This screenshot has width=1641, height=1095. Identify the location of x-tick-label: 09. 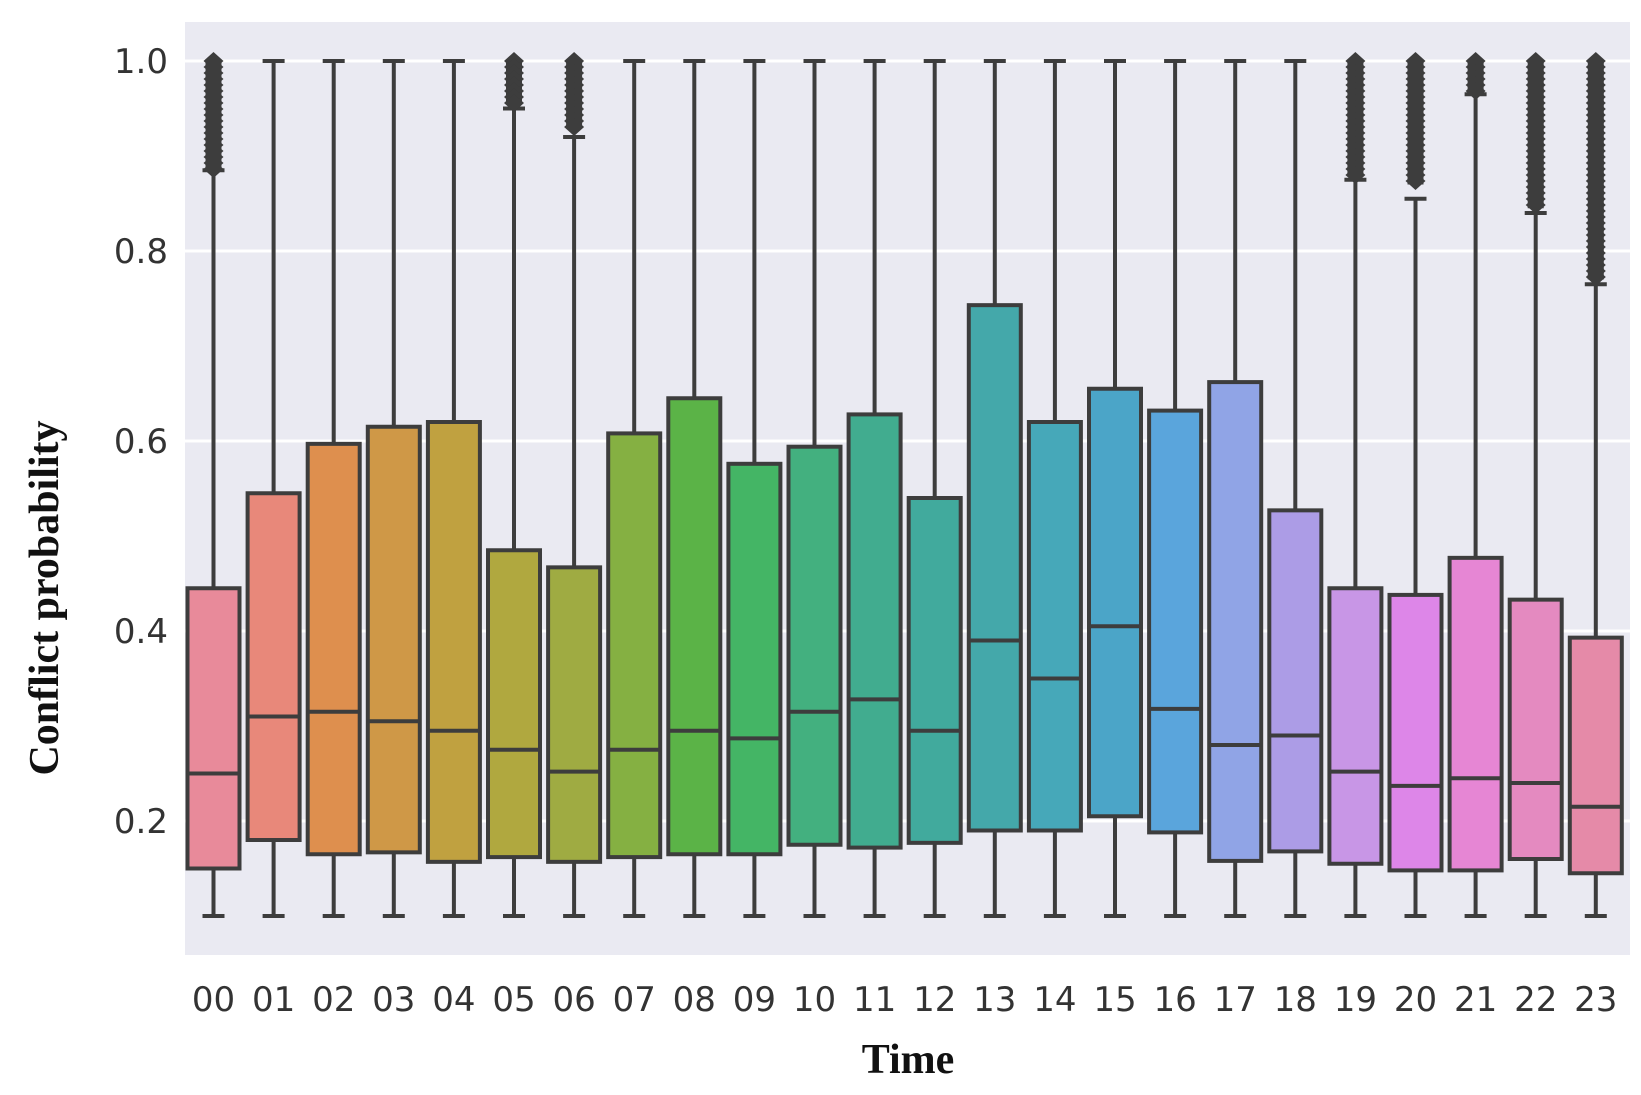
(754, 1000).